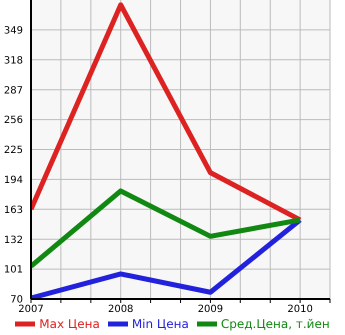 Image resolution: width=345 pixels, height=335 pixels. Describe the element at coordinates (13, 60) in the screenshot. I see `y-tick-label: 318` at that location.